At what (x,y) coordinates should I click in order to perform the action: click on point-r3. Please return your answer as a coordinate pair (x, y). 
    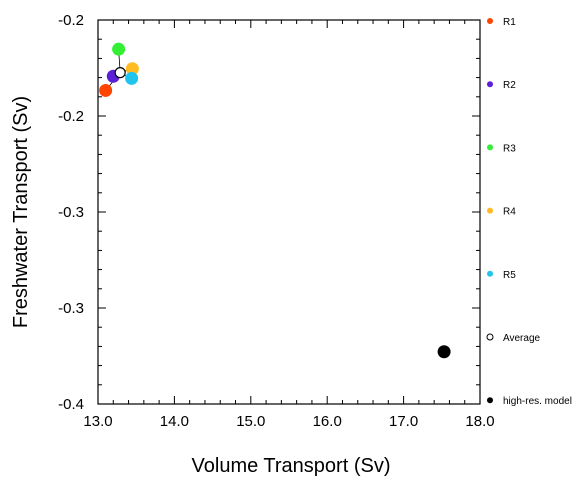
    Looking at the image, I should click on (119, 49).